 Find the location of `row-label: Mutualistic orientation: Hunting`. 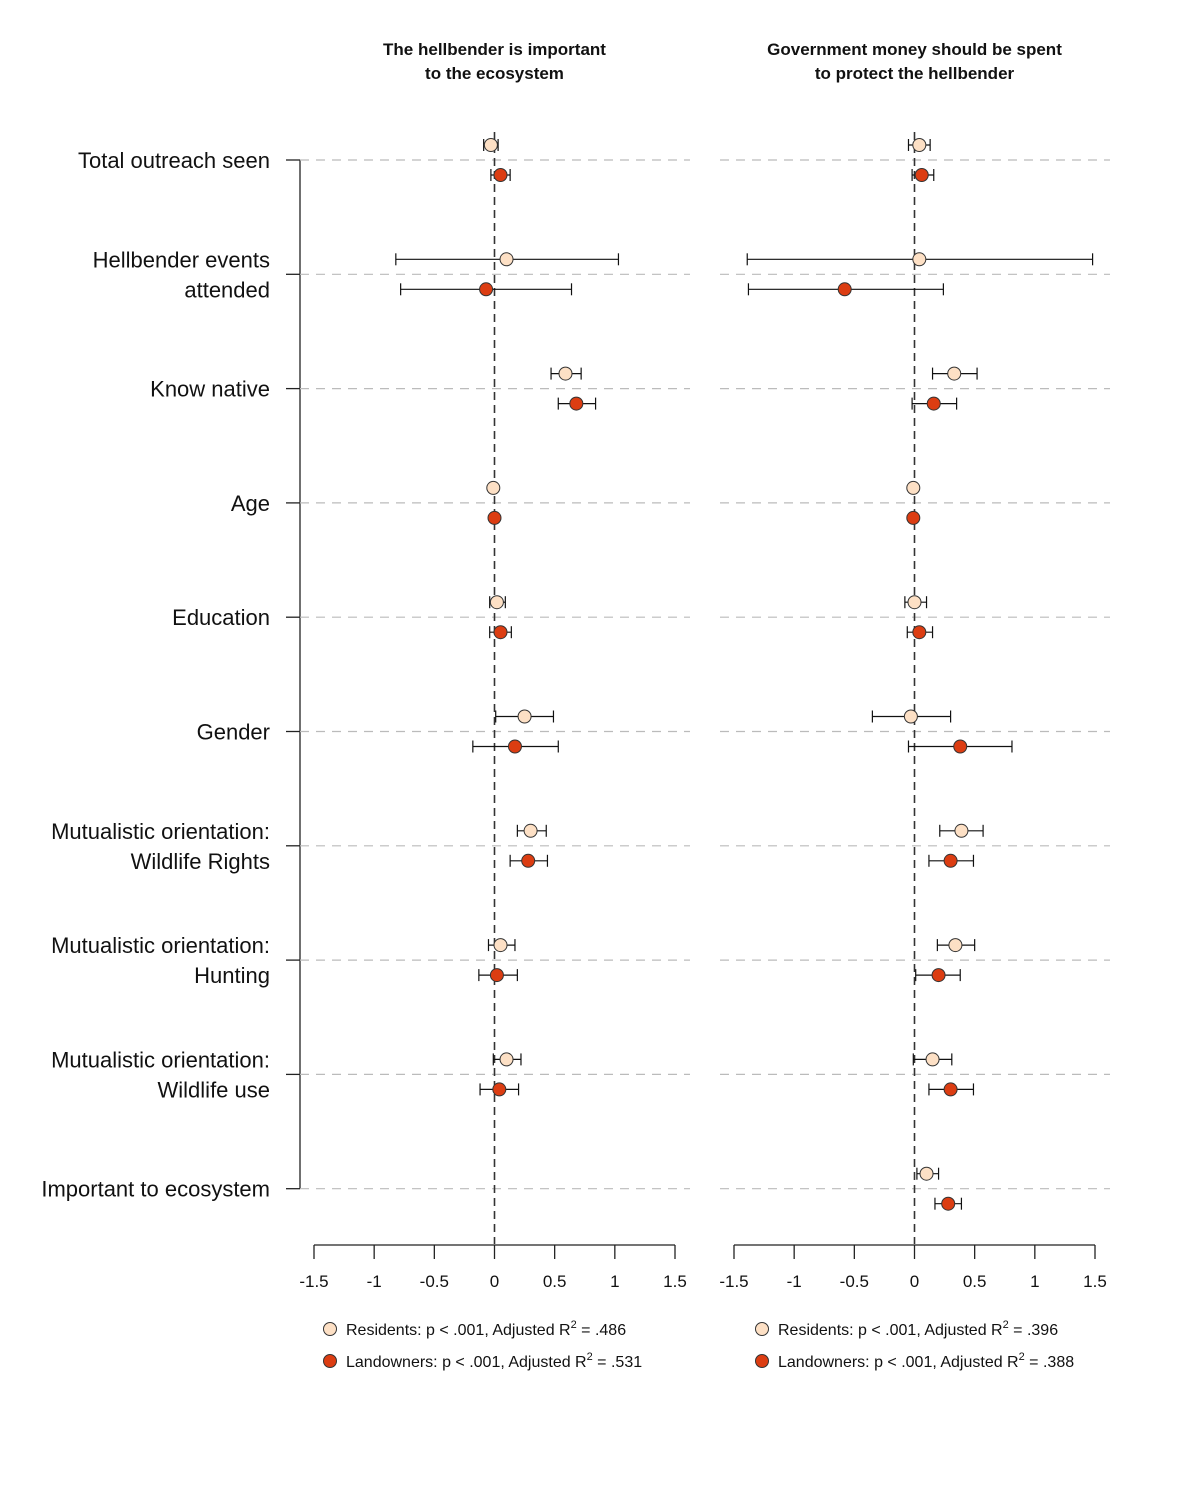

row-label: Mutualistic orientation: Hunting is located at coordinates (160, 960).